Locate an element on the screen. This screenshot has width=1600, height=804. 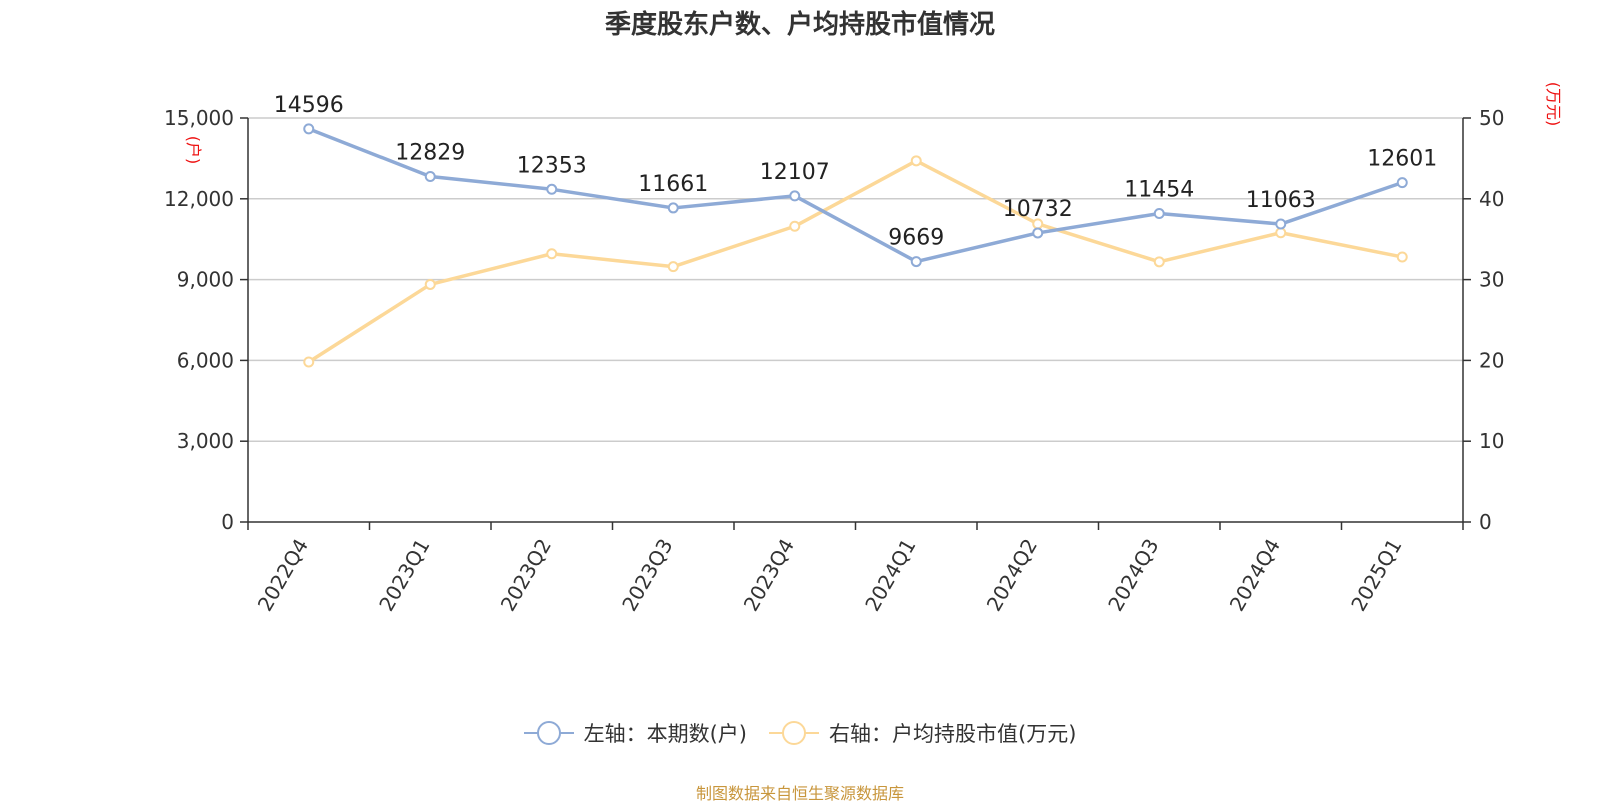
data-label-s0-8: 11063 is located at coordinates (1281, 200).